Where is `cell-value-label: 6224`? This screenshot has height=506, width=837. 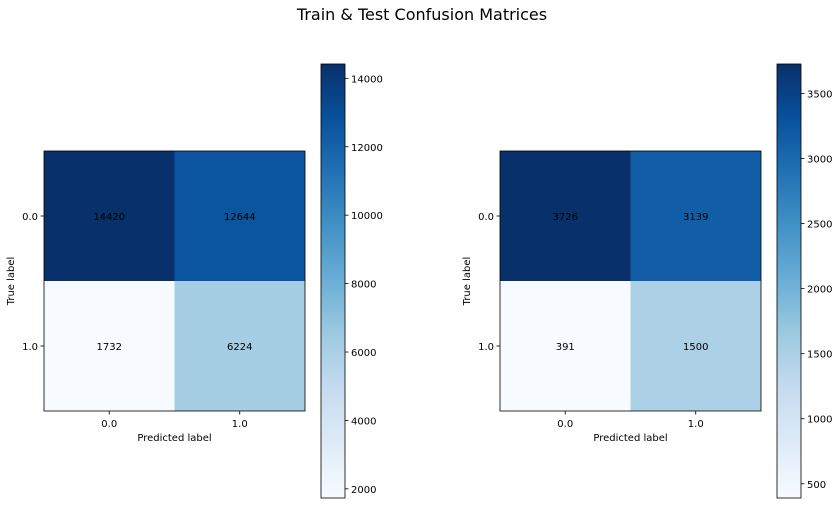
cell-value-label: 6224 is located at coordinates (239, 347).